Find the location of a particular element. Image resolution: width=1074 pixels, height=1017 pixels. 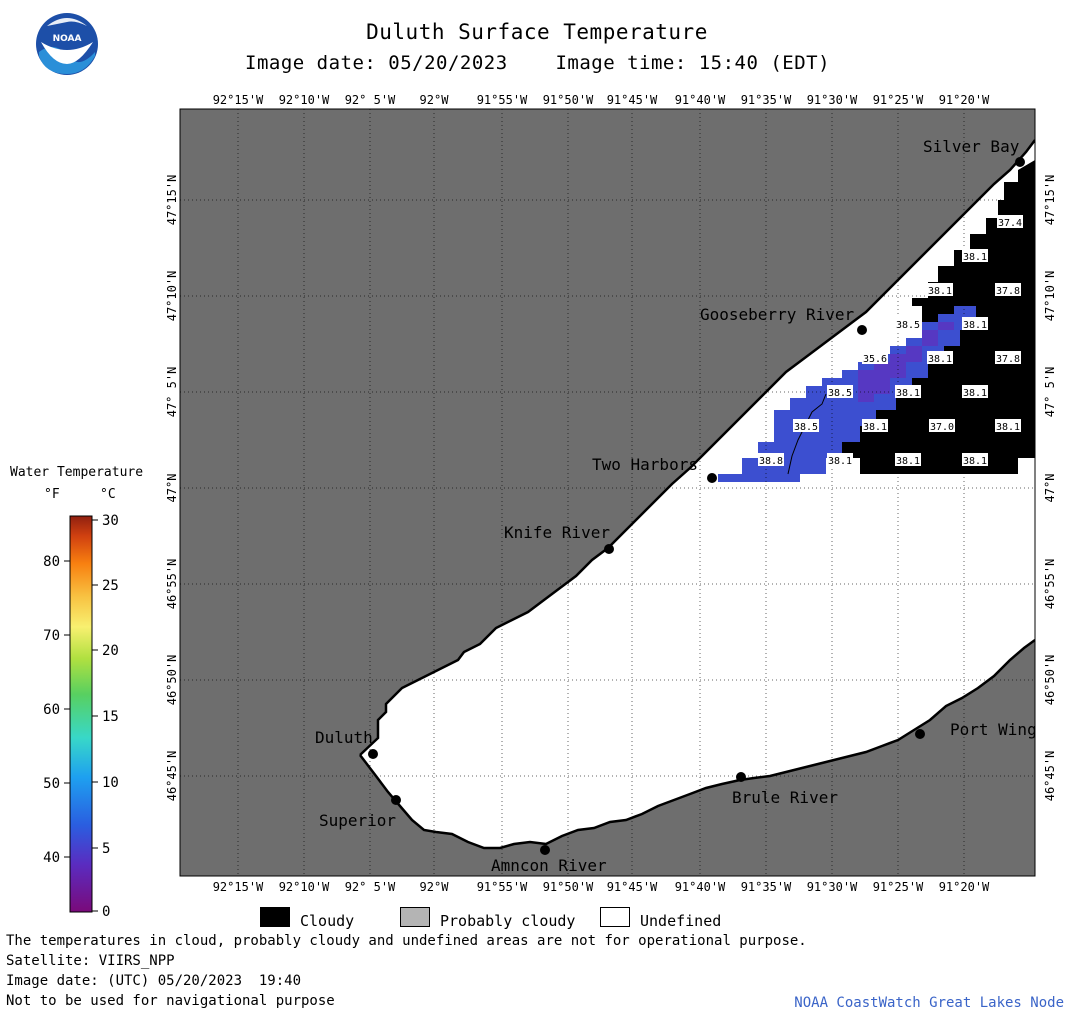

lat-label-left: 46°55'N is located at coordinates (172, 584).